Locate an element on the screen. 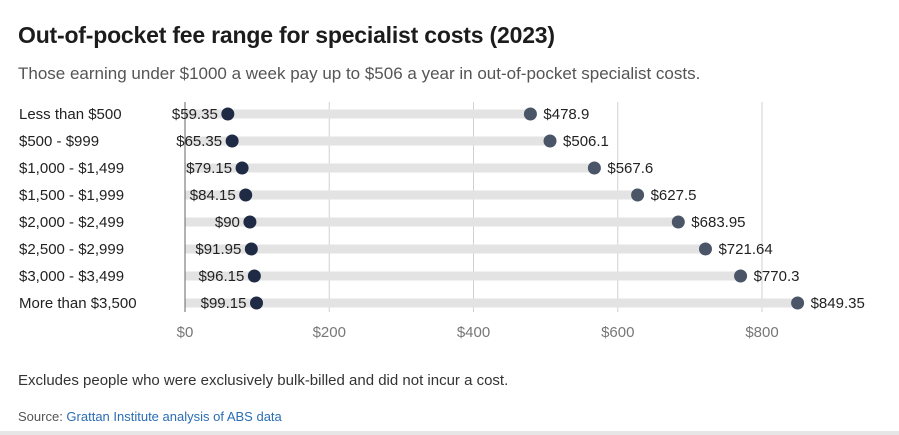  category-label: Less than $500 is located at coordinates (70, 114).